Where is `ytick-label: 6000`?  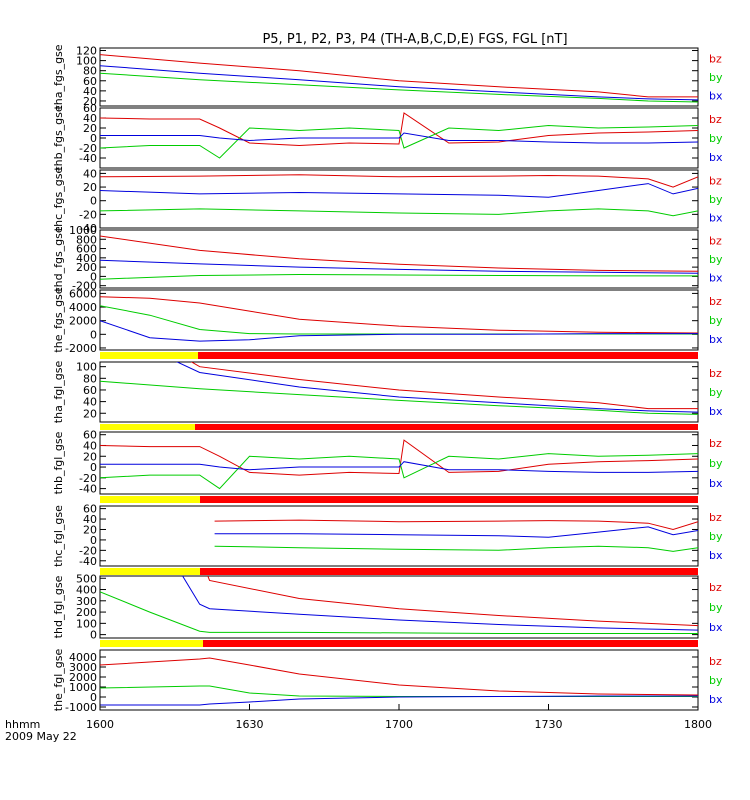
ytick-label: 6000 is located at coordinates (83, 293).